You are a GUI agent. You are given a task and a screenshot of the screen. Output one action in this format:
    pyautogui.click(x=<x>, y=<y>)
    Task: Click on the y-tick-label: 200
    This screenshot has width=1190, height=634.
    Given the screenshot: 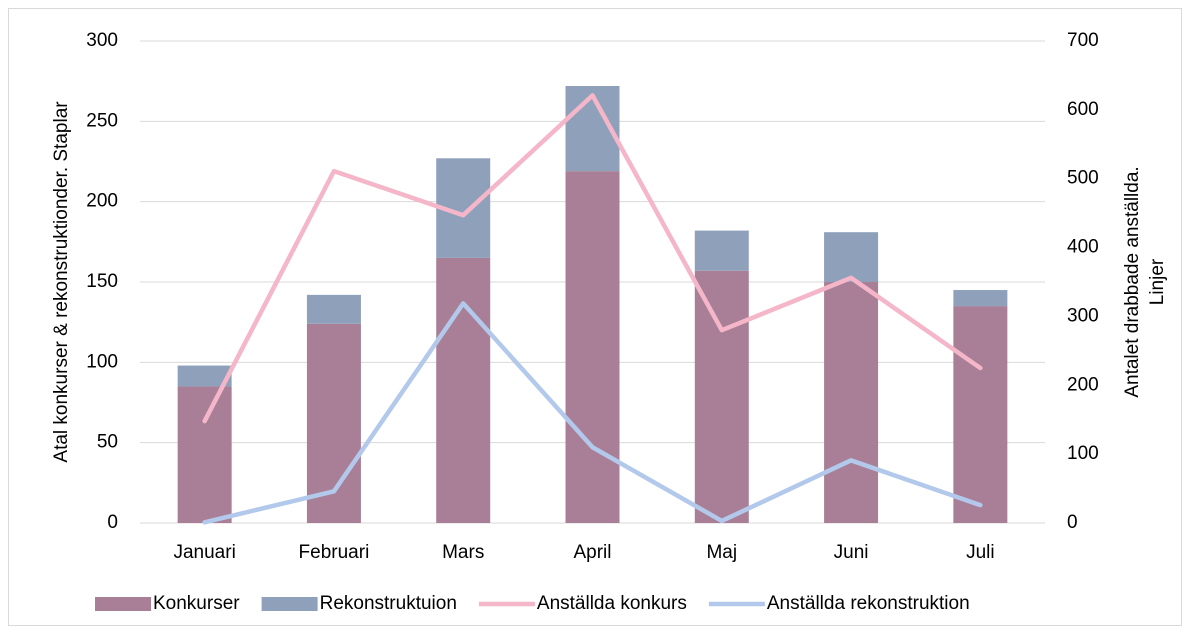 What is the action you would take?
    pyautogui.click(x=102, y=201)
    